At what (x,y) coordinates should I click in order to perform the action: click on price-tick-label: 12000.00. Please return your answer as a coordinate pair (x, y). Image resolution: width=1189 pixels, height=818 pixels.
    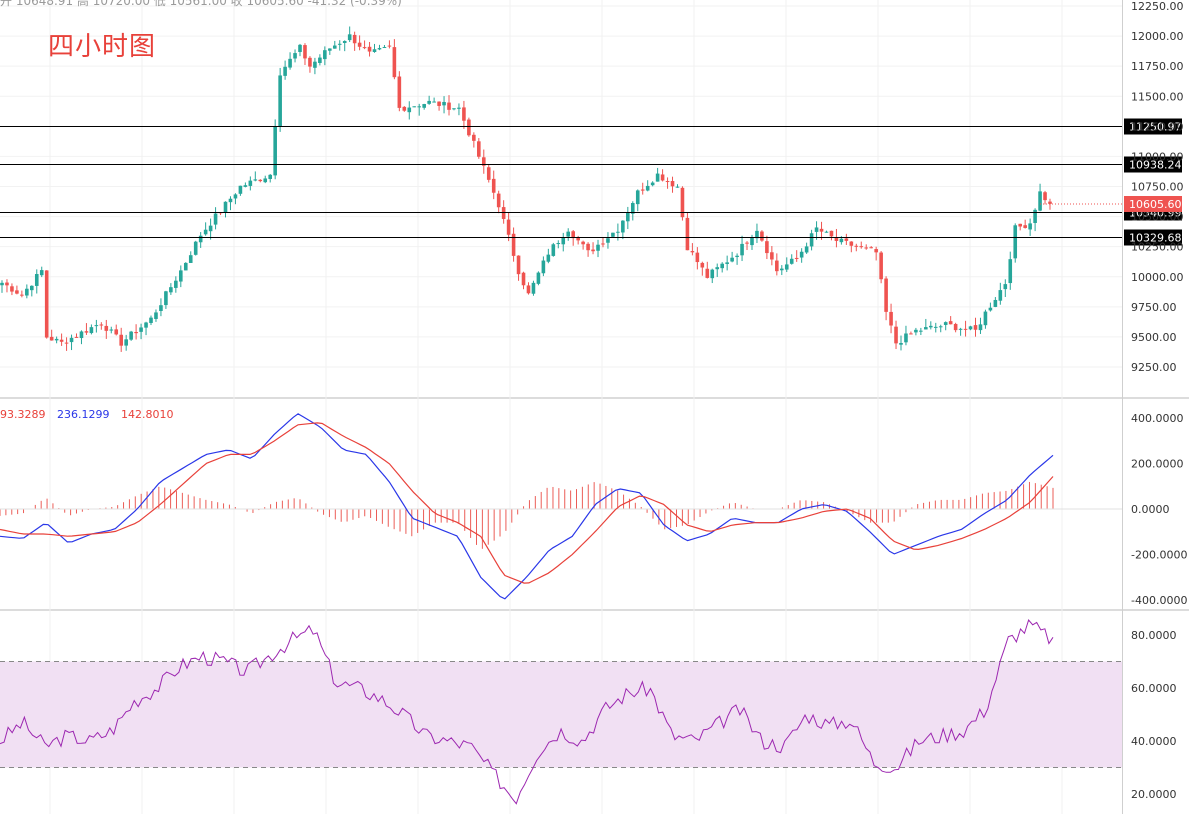
    Looking at the image, I should click on (1157, 36).